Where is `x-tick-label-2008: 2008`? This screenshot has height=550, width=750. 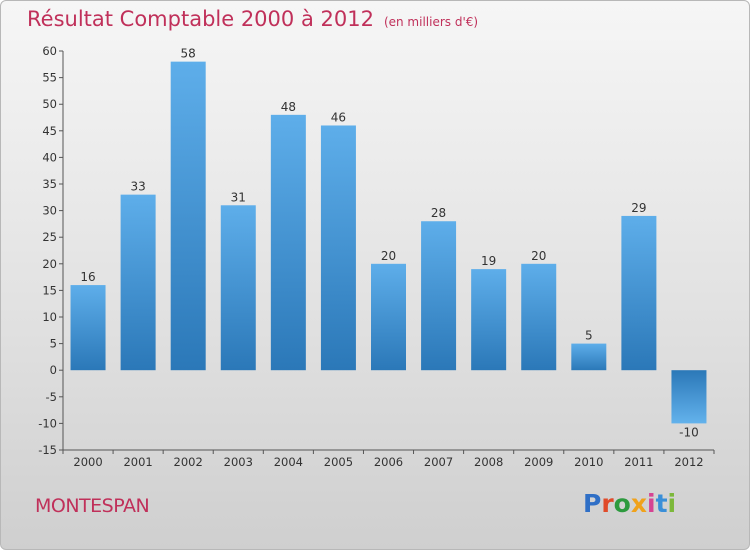 x-tick-label-2008: 2008 is located at coordinates (488, 462).